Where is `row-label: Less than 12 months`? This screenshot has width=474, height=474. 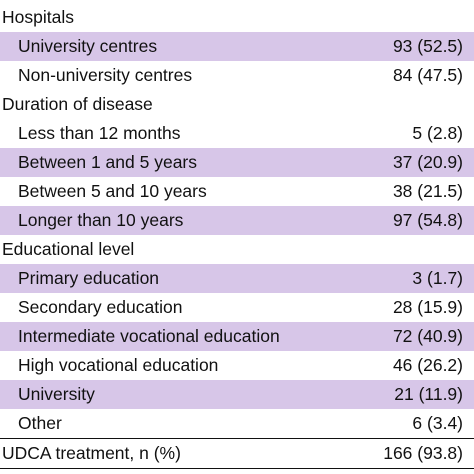
row-label: Less than 12 months is located at coordinates (99, 133).